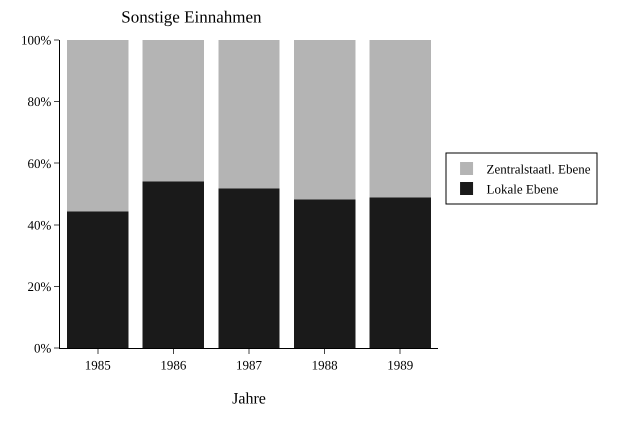  I want to click on y-tick-label: 100%, so click(36, 40).